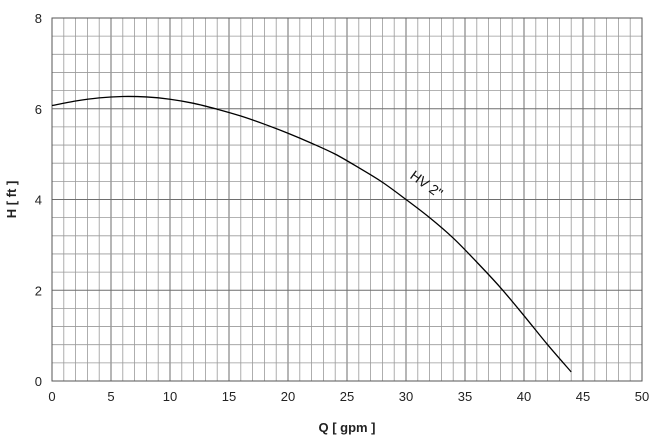 The height and width of the screenshot is (443, 670). Describe the element at coordinates (38, 109) in the screenshot. I see `y-tick-label: 6` at that location.